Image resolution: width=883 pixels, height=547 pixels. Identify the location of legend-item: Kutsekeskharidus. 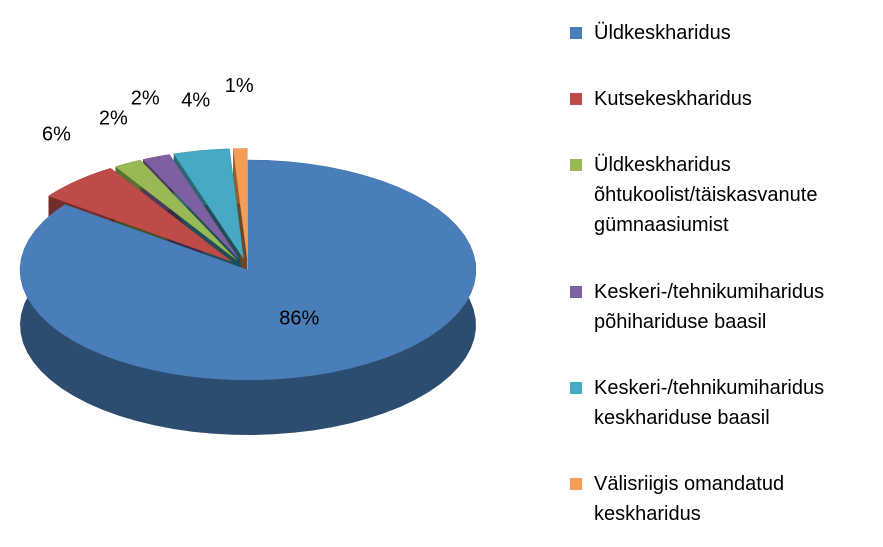
(722, 99).